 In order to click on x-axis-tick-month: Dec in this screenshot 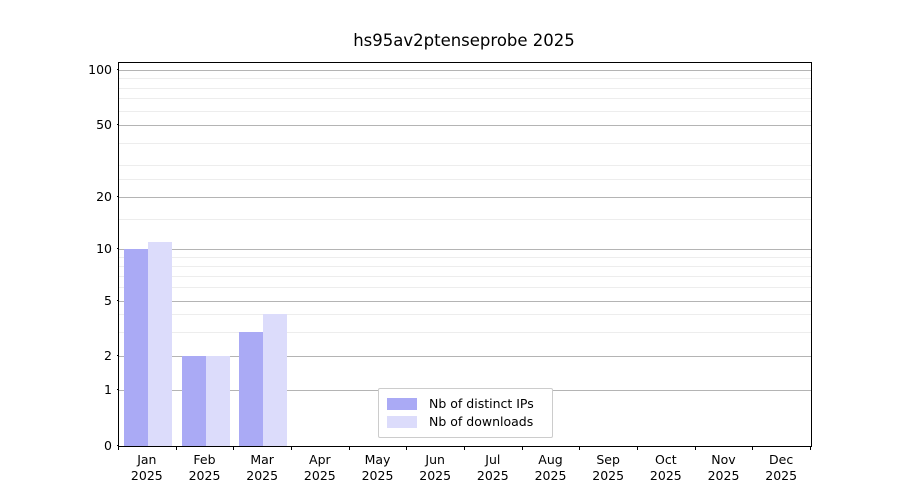, I will do `click(781, 459)`.